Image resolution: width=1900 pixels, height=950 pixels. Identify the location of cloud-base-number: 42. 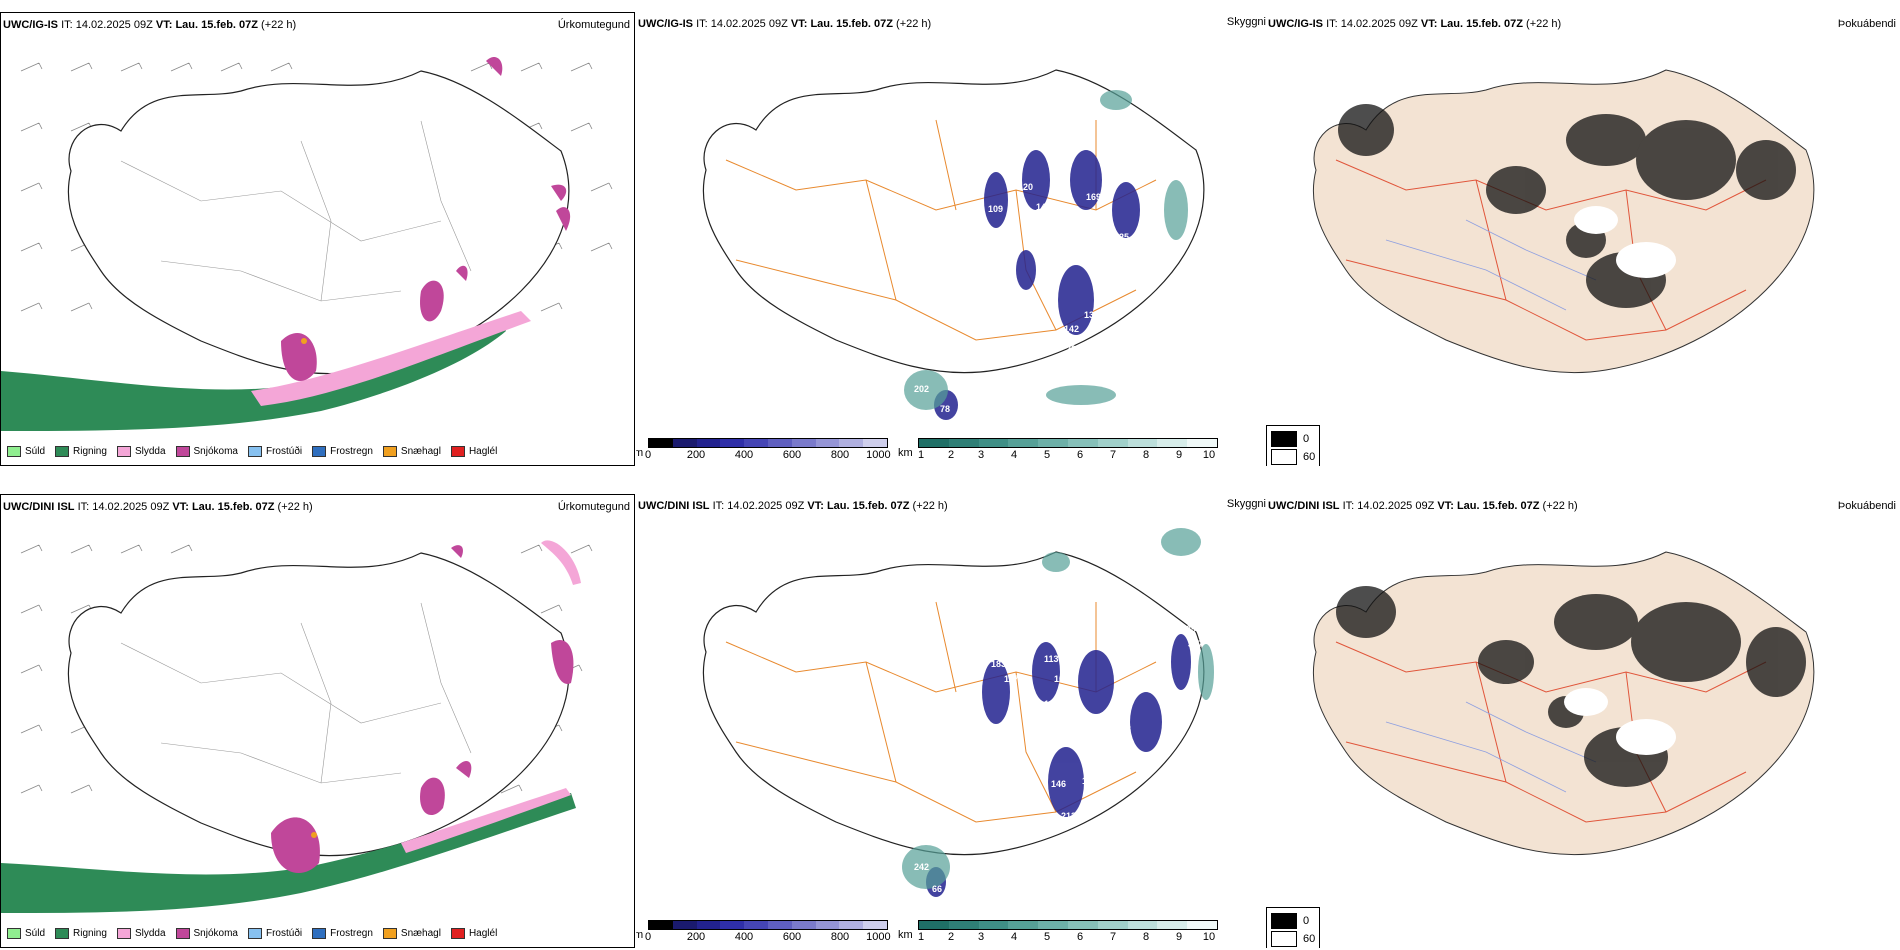
(971, 262).